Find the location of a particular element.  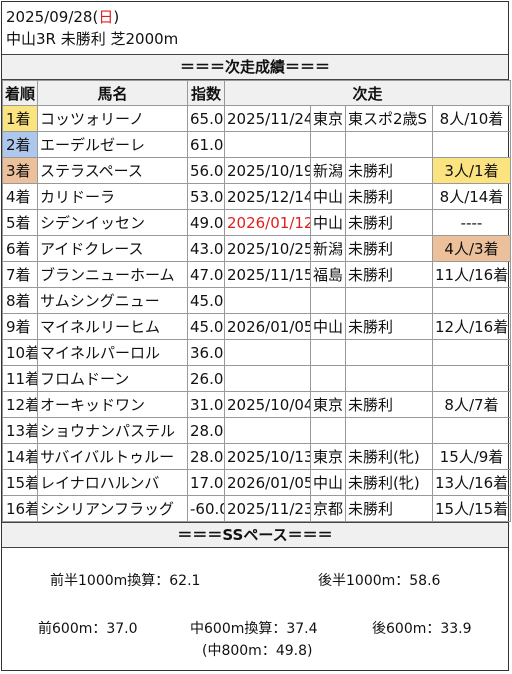

index-cell: 36.0 is located at coordinates (206, 352).